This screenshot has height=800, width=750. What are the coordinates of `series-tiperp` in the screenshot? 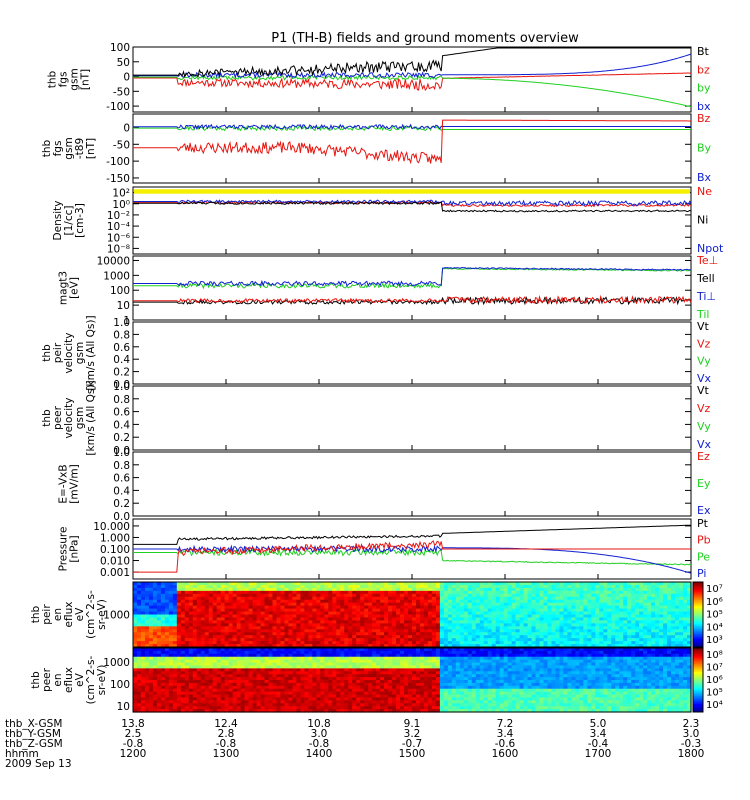 It's located at (412, 277).